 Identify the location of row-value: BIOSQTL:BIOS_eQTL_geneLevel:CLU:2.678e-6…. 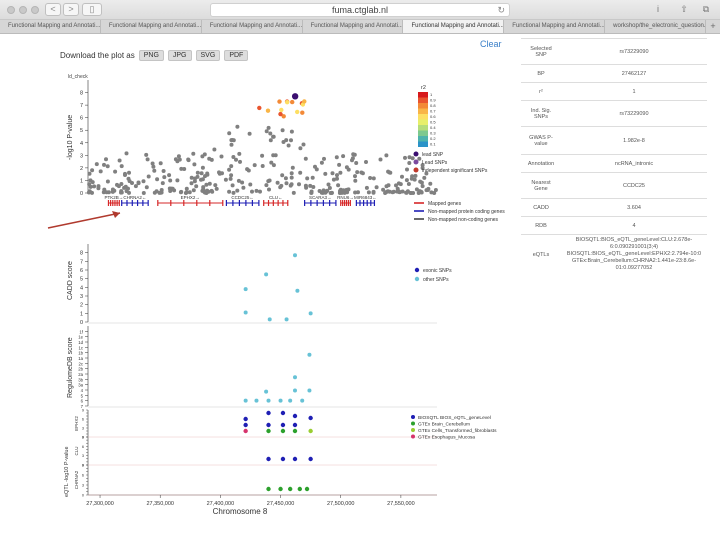
(634, 254).